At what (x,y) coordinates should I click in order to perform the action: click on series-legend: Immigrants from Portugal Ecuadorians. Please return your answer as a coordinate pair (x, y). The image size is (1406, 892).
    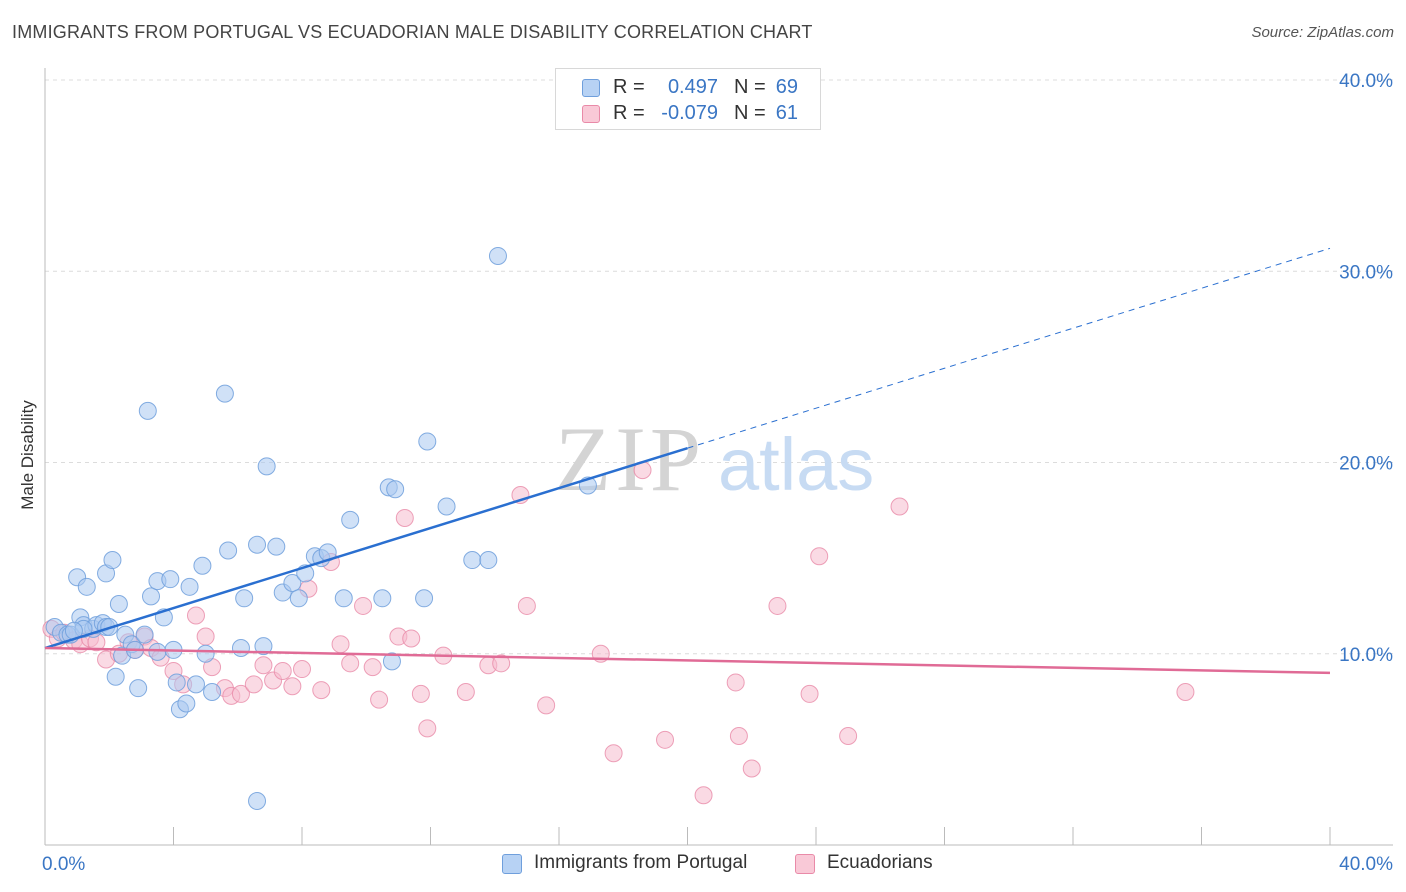
    Looking at the image, I should click on (703, 865).